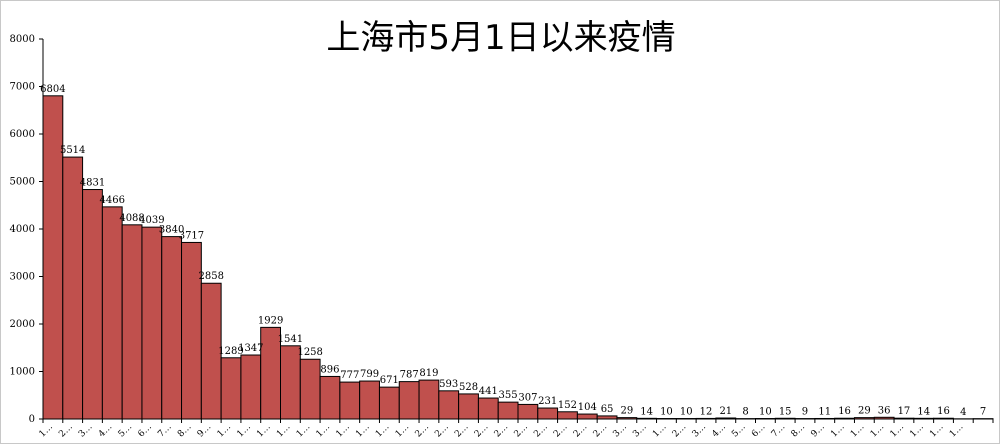  I want to click on y-tick-label: 7000, so click(22, 87).